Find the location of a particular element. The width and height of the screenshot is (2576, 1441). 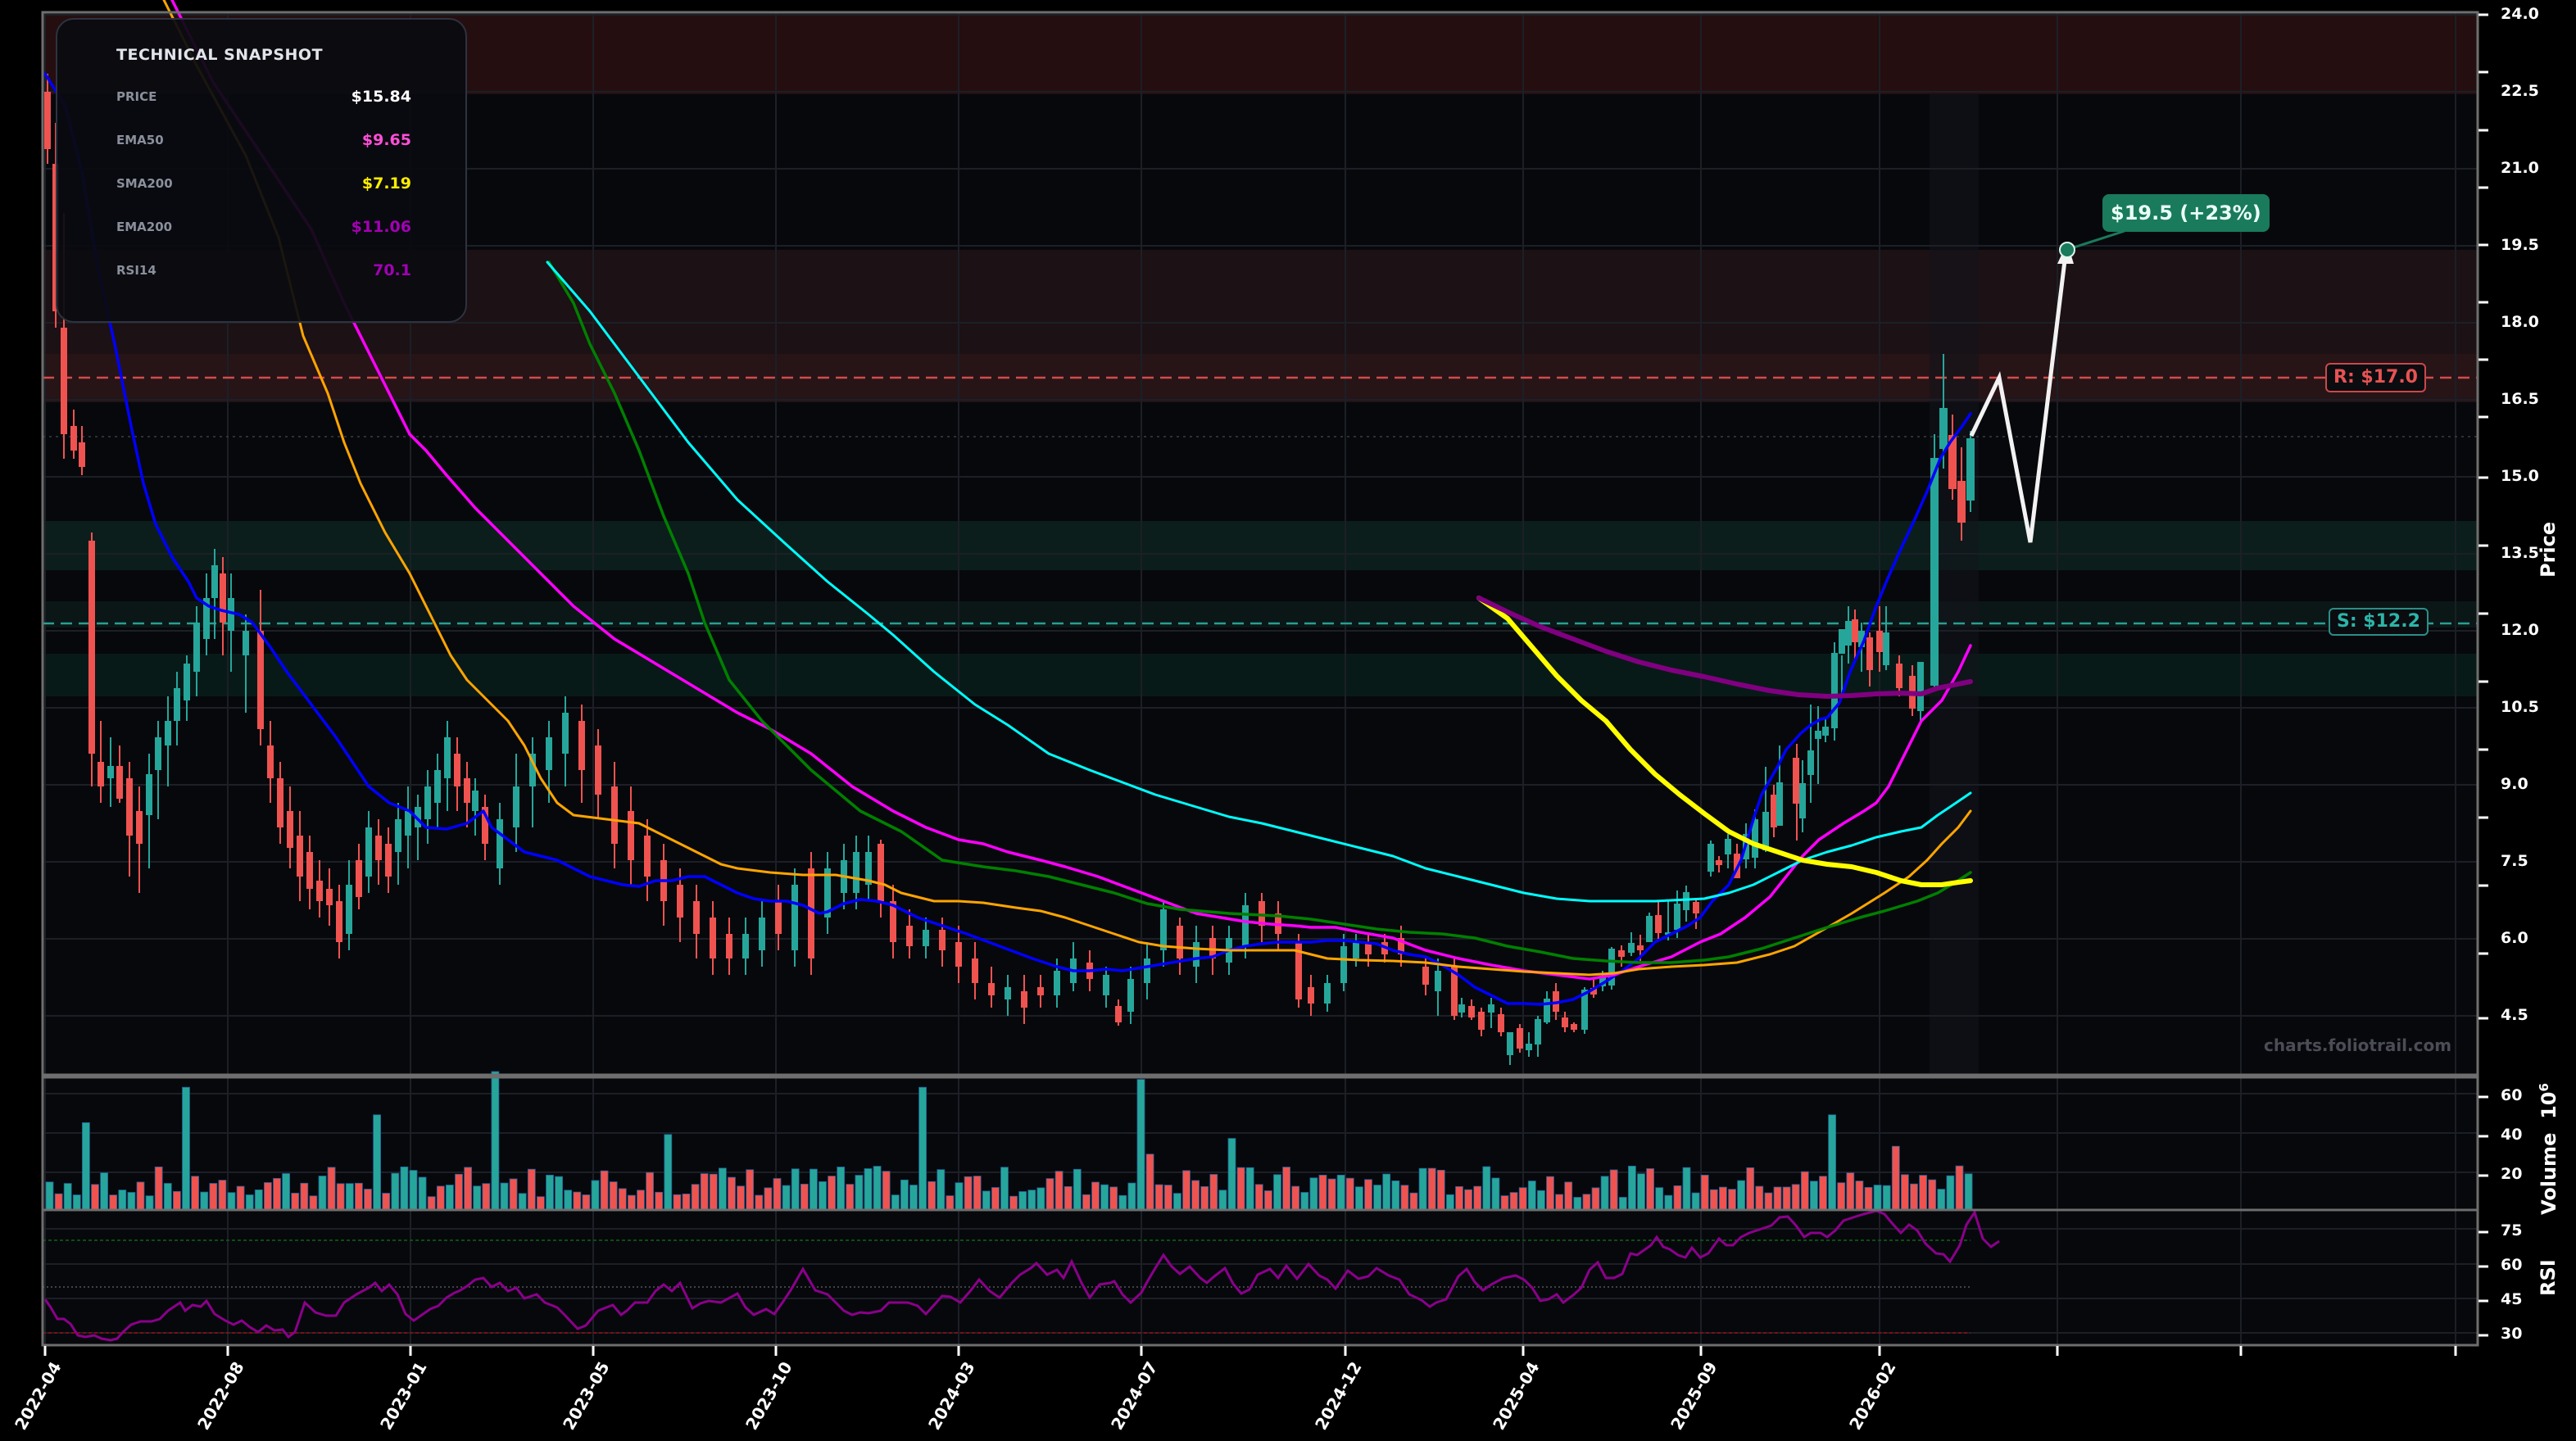

snapshot-row-rsi14: RSI14 70.1 is located at coordinates (263, 275).